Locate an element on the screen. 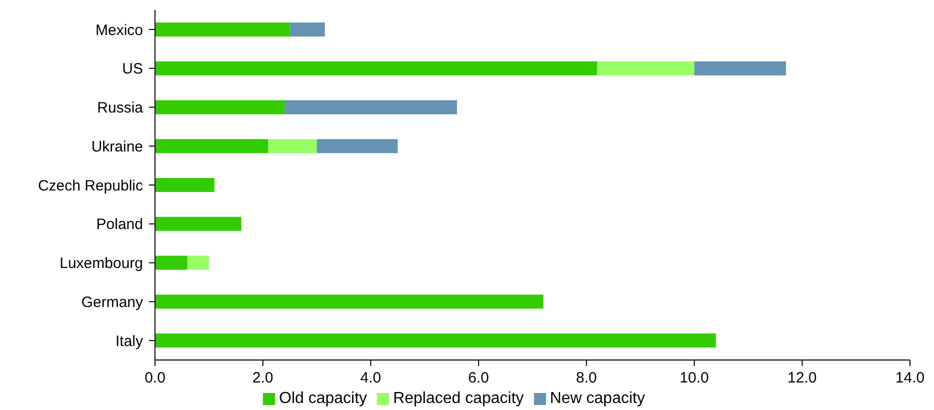 Image resolution: width=934 pixels, height=410 pixels. y-tick-label: Germany is located at coordinates (112, 302).